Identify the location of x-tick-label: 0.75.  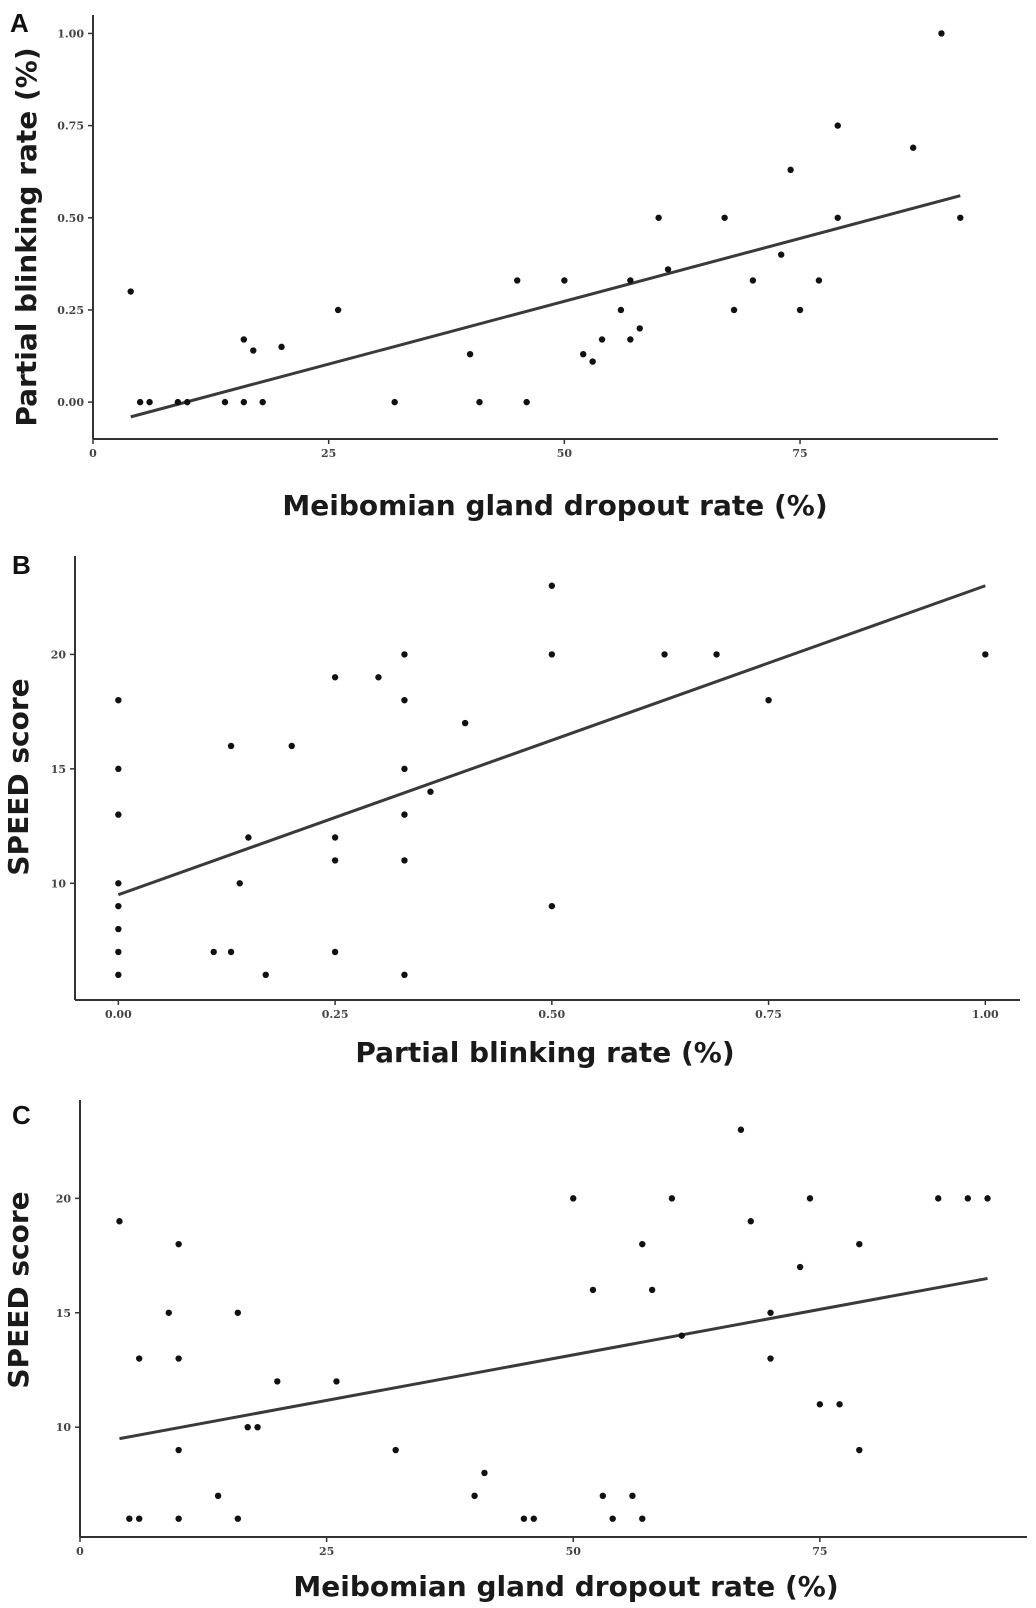
(768, 1014).